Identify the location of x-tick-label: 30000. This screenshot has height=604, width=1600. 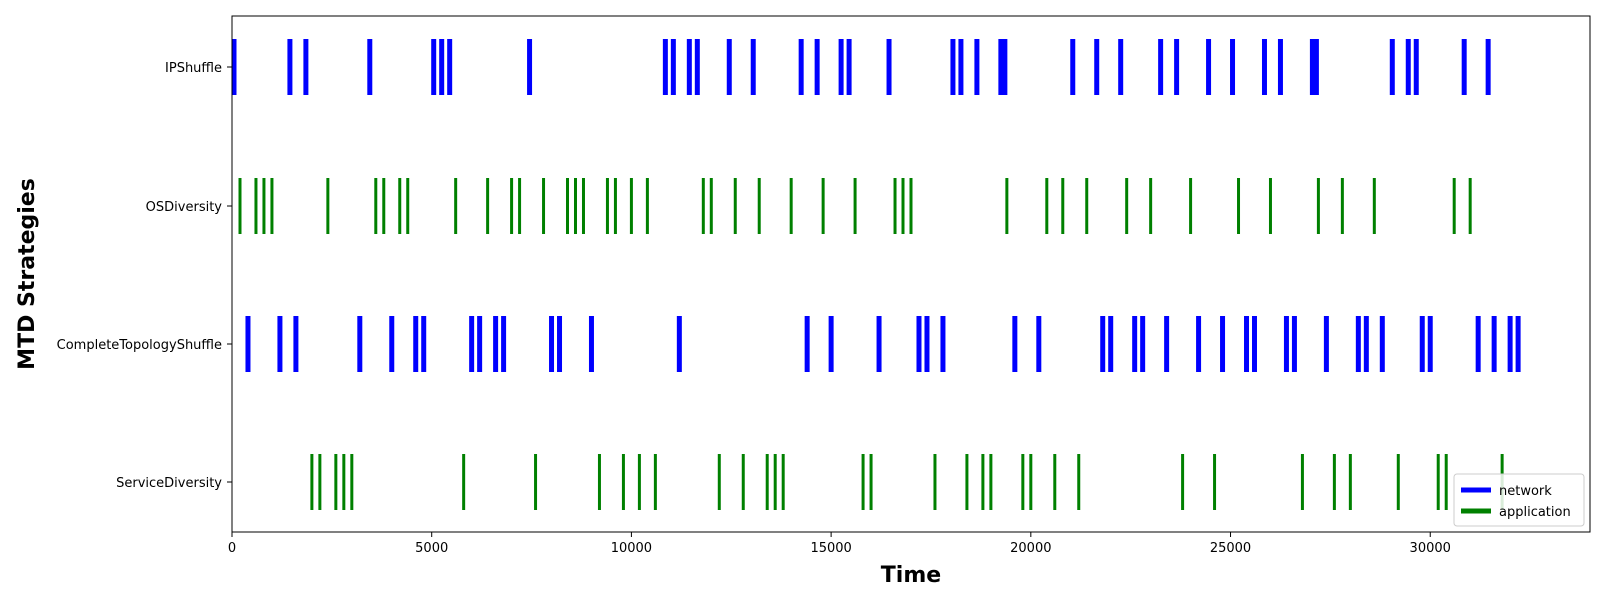
(1430, 548).